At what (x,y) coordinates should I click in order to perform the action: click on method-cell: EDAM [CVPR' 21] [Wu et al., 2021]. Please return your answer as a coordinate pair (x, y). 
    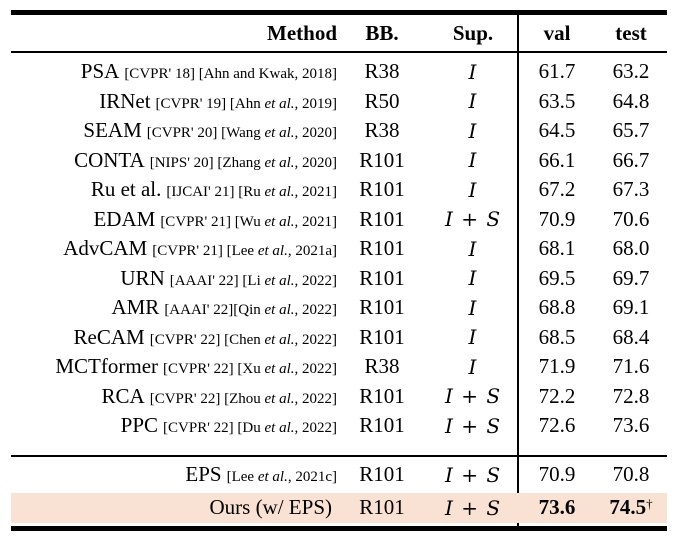
    Looking at the image, I should click on (174, 219).